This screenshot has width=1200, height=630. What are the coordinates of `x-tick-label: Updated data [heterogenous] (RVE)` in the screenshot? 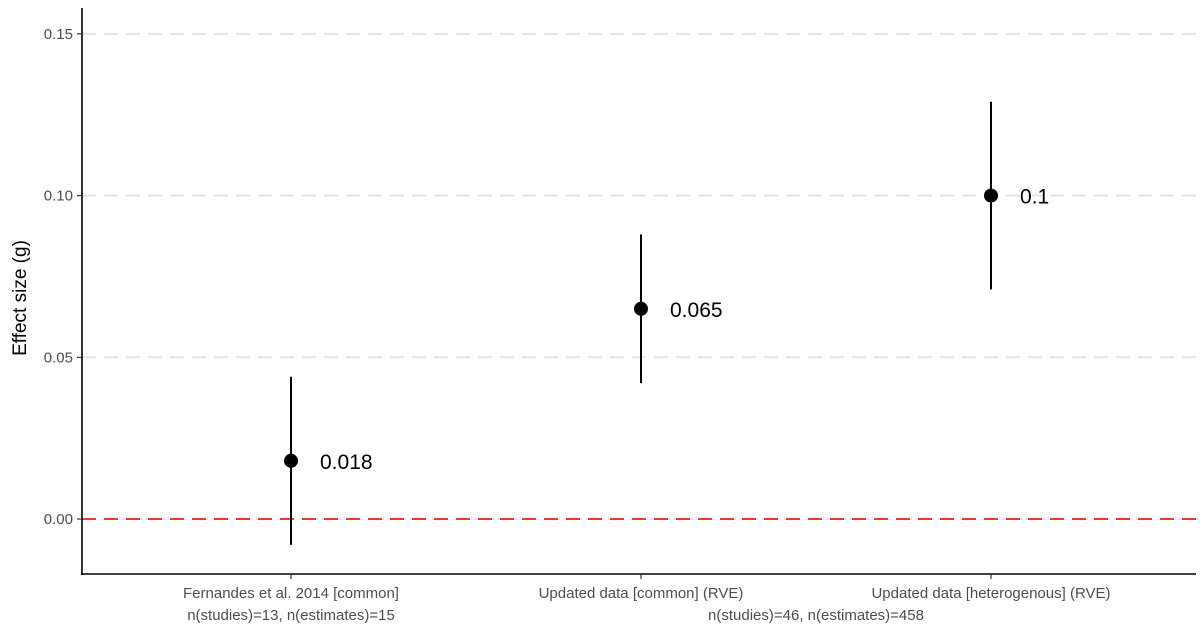 It's located at (990, 593).